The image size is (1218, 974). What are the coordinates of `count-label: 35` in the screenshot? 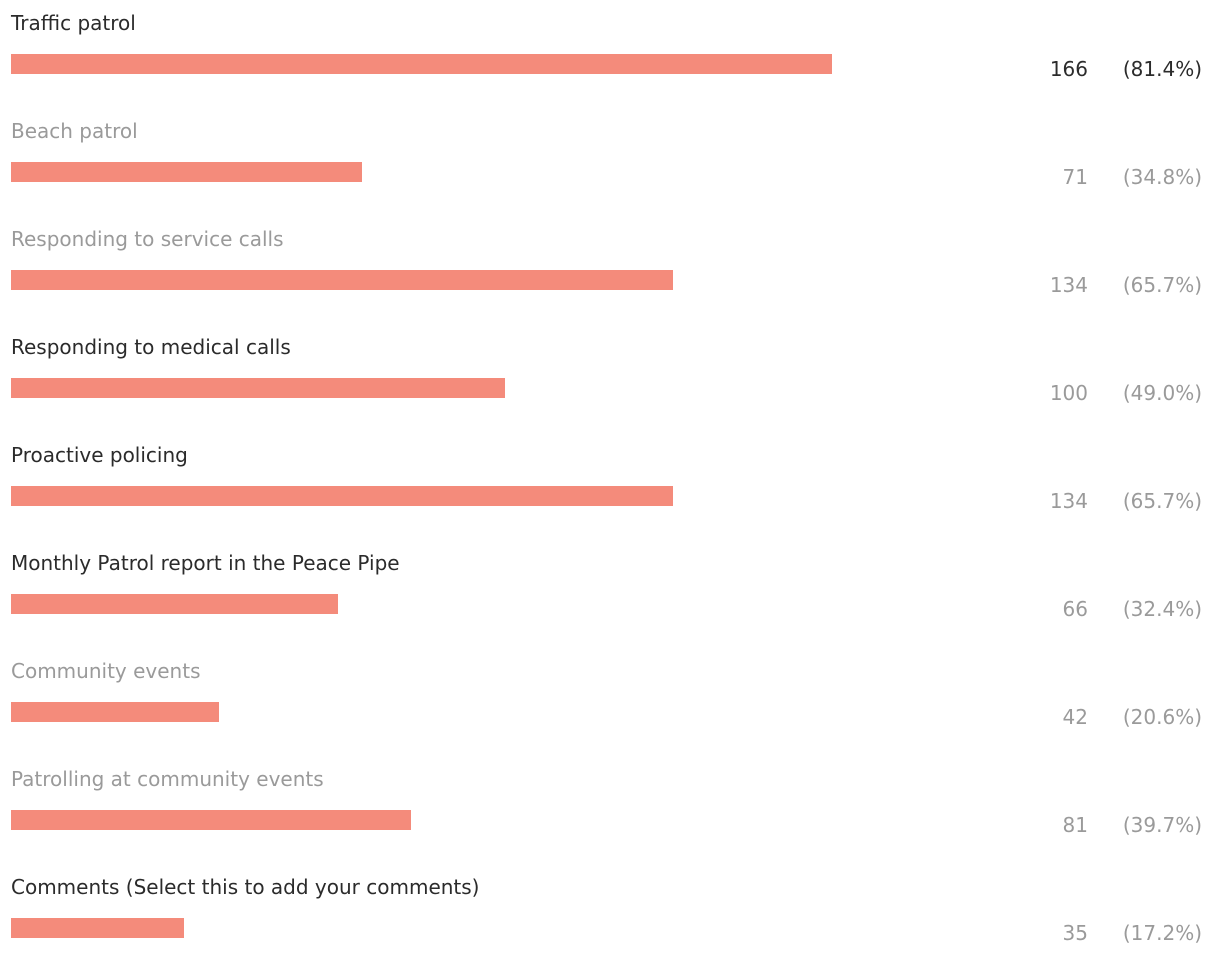 It's located at (1075, 933).